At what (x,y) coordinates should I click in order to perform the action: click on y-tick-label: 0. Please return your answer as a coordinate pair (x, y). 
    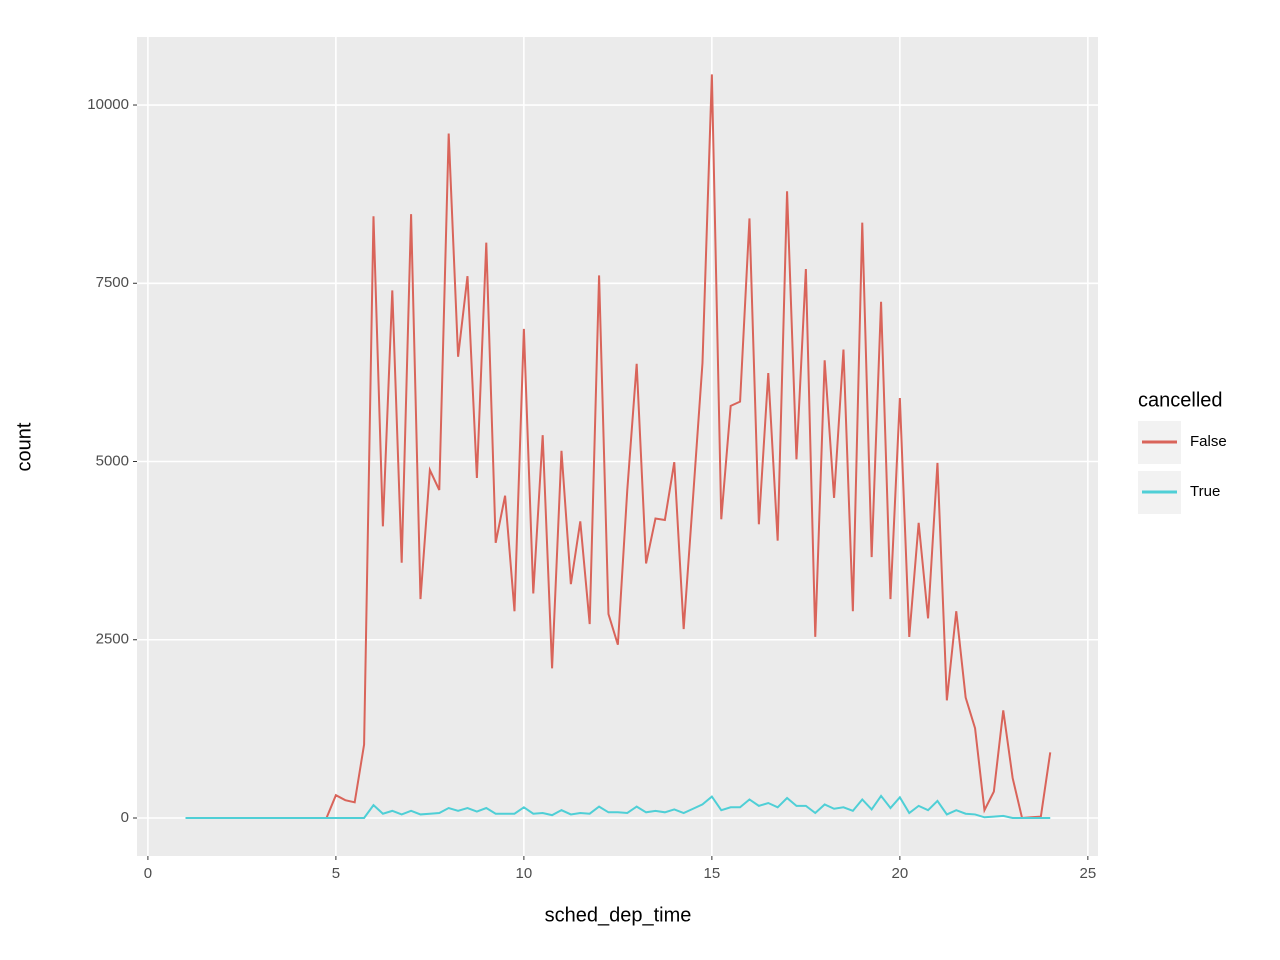
    Looking at the image, I should click on (125, 817).